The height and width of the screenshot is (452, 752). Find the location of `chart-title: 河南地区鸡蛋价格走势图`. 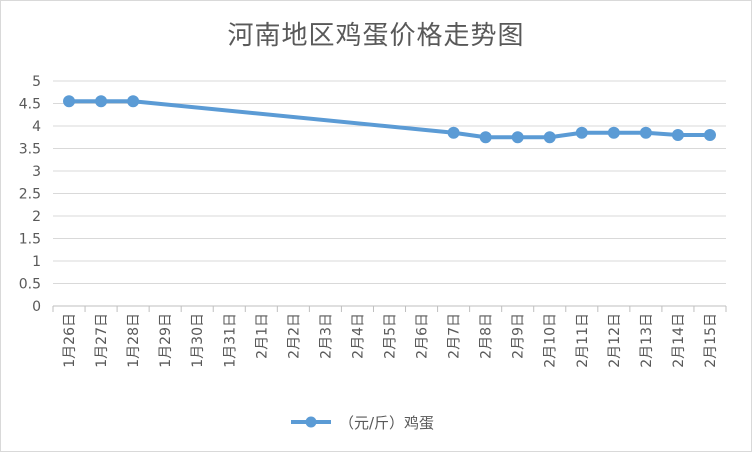

chart-title: 河南地区鸡蛋价格走势图 is located at coordinates (376, 36).